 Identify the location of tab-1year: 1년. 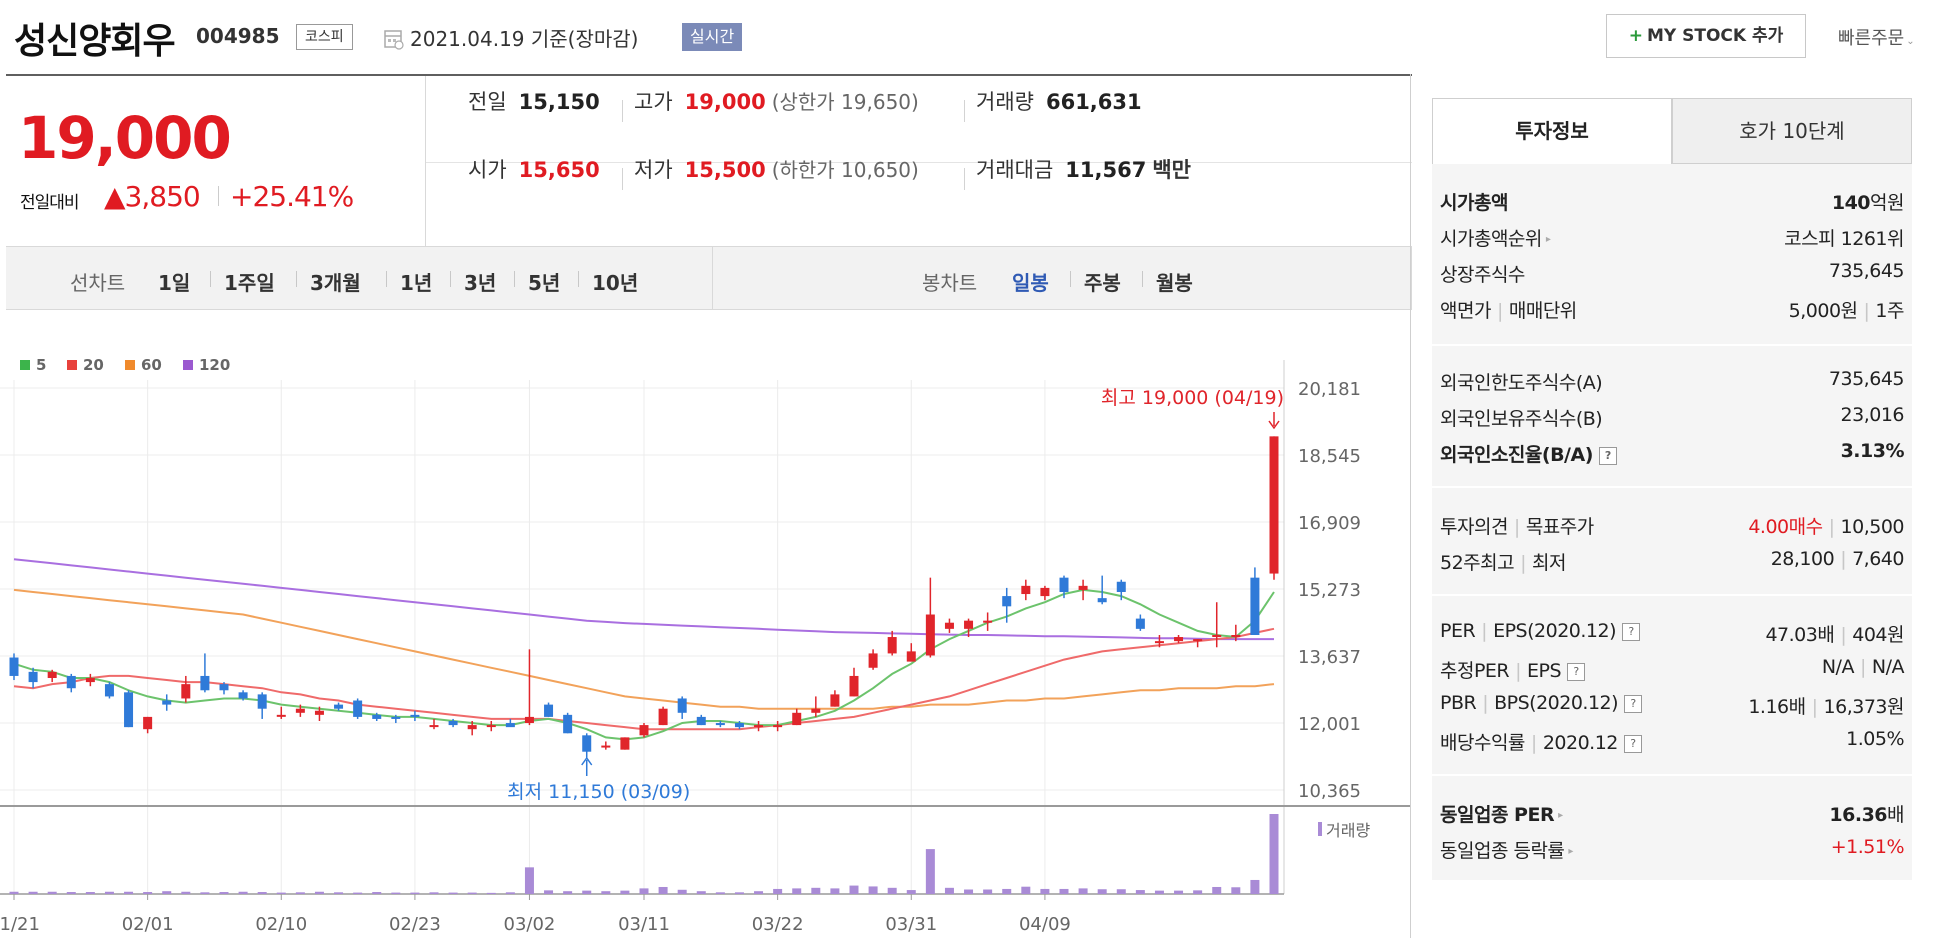
(416, 283).